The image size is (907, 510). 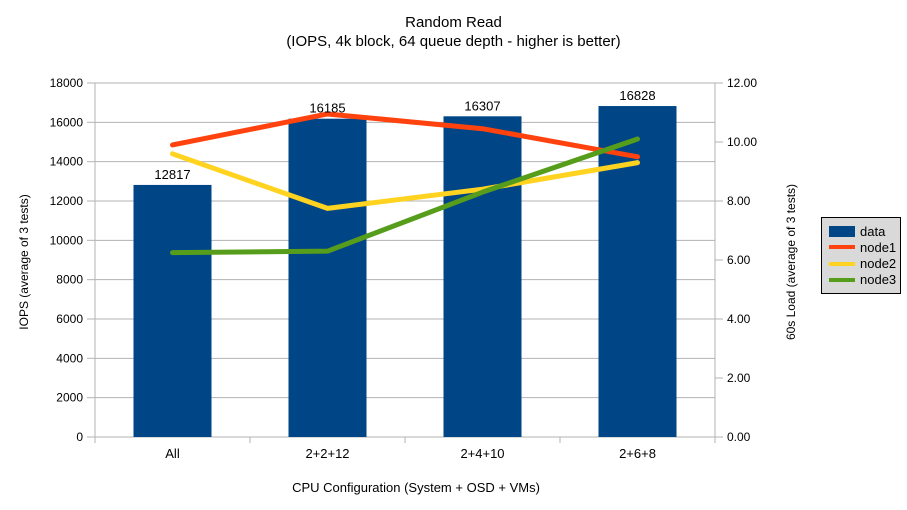 I want to click on left-axis-tick-label: 4000, so click(x=69, y=358).